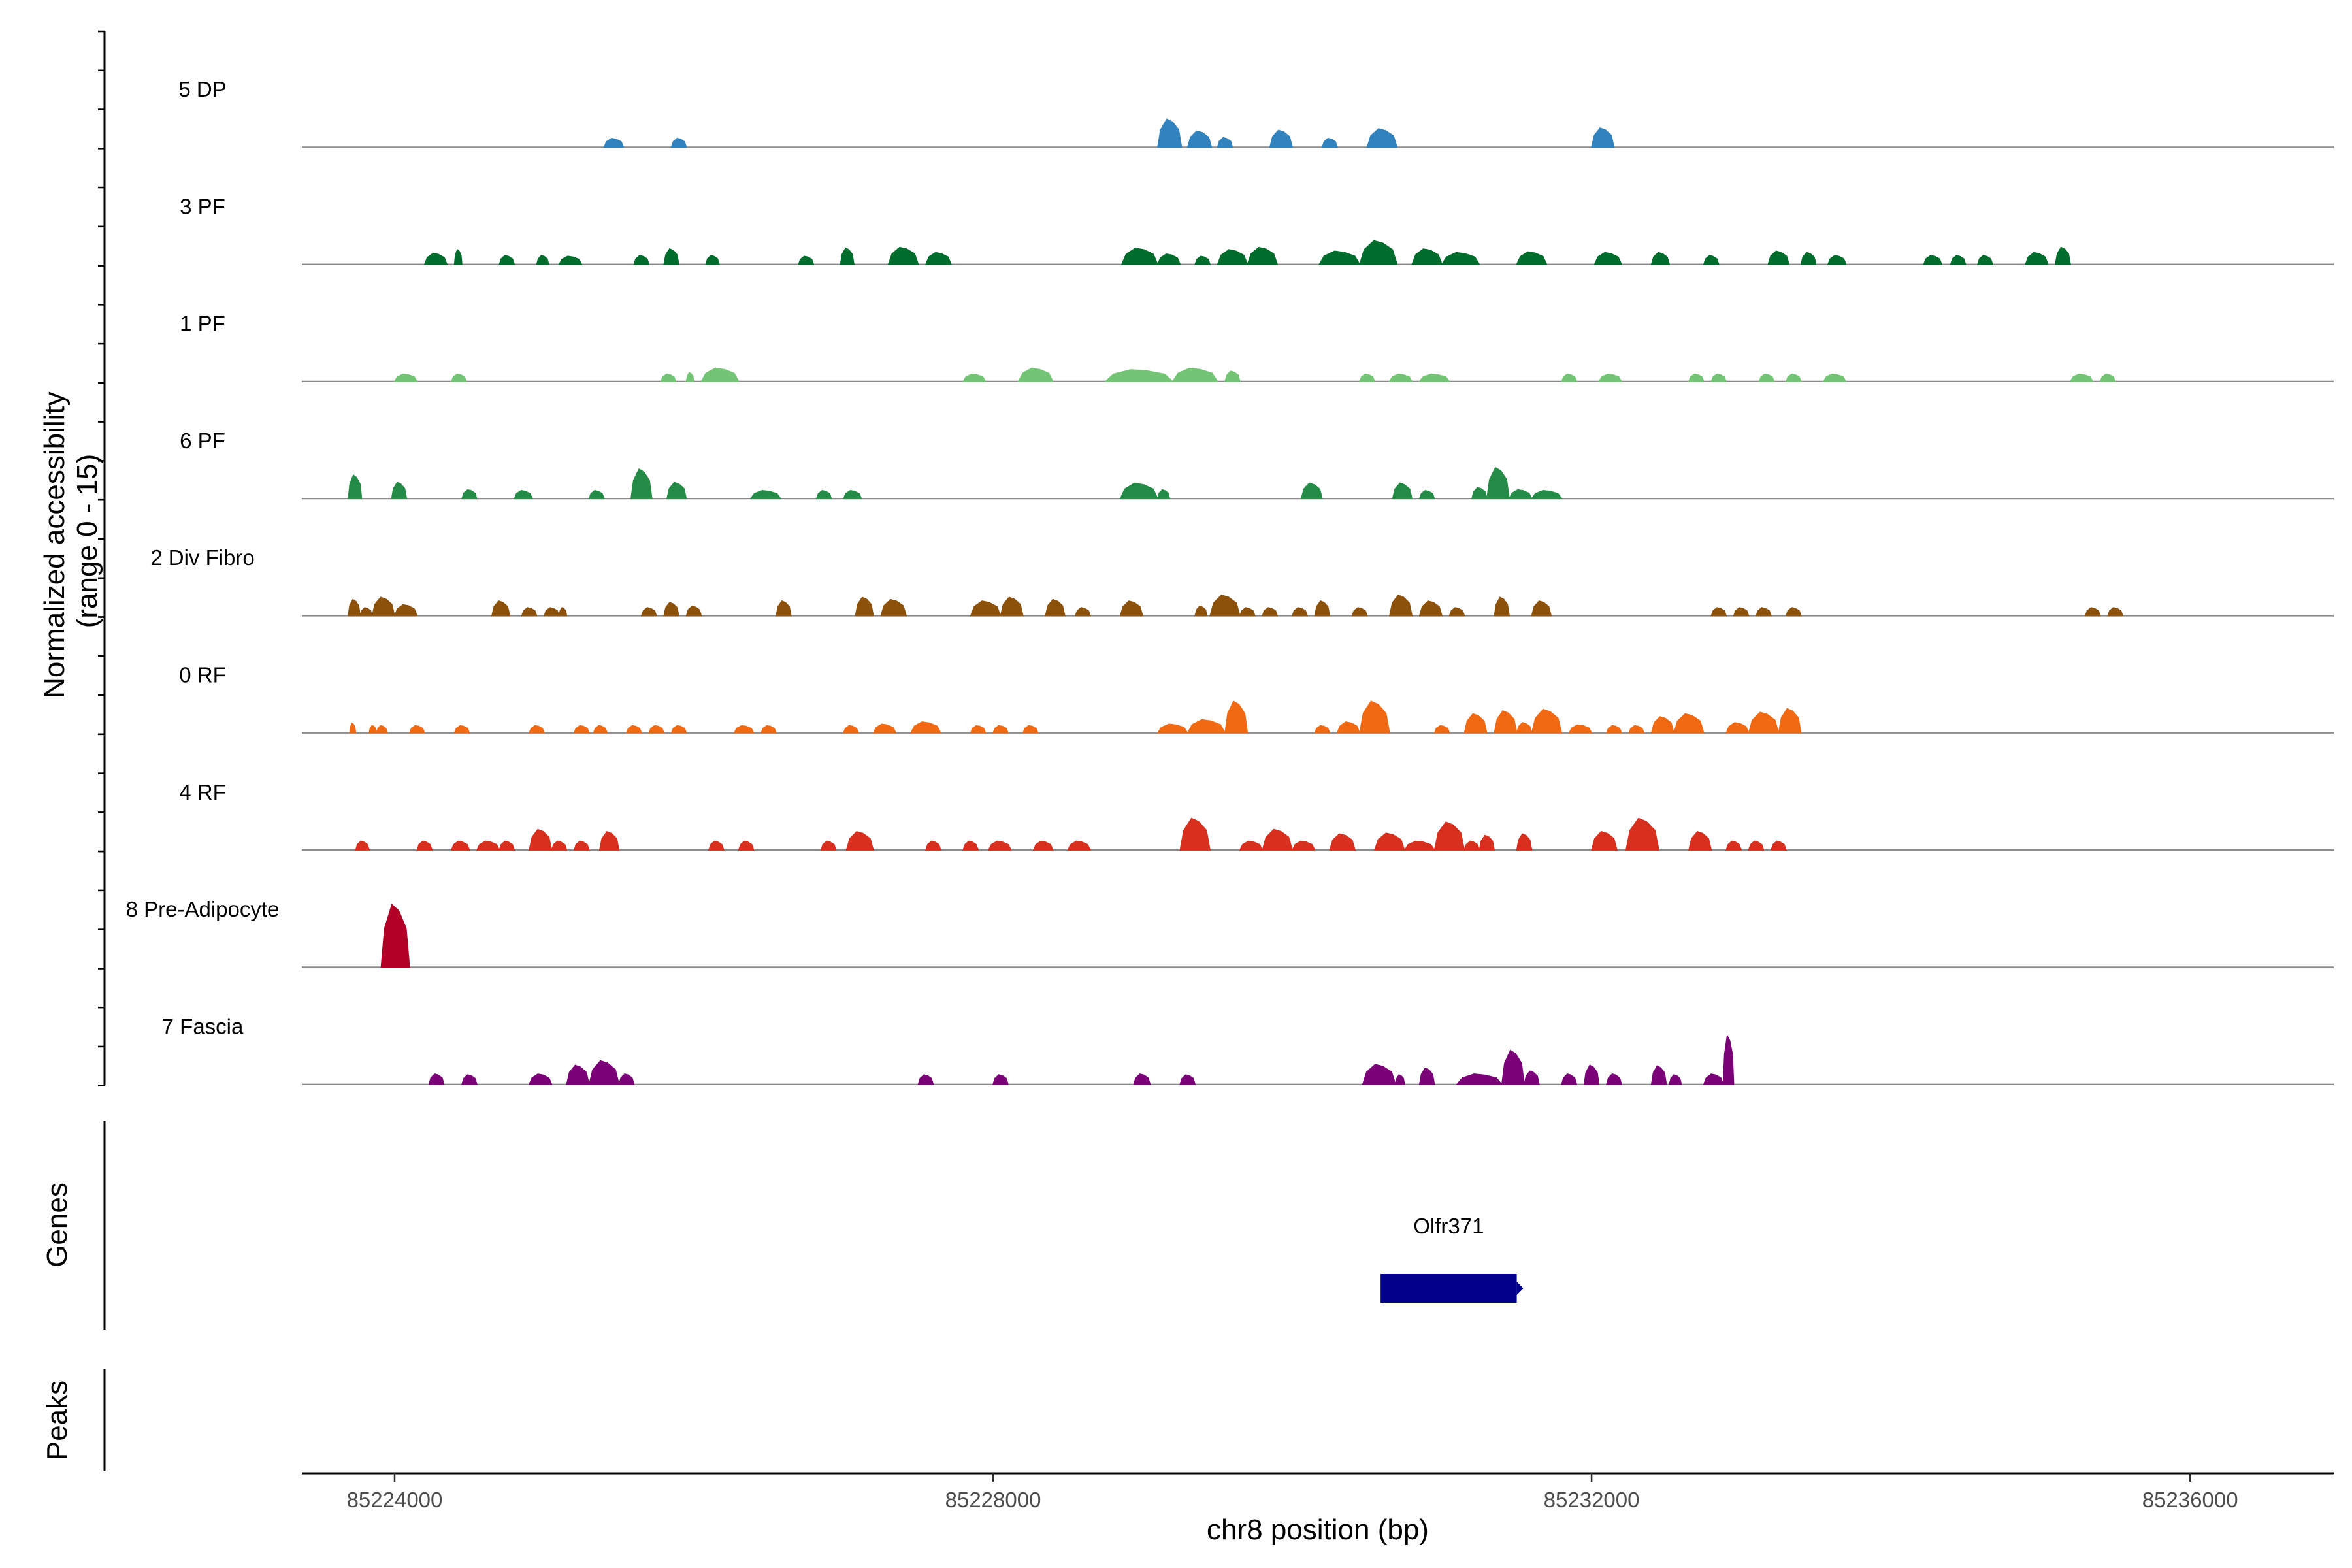 This screenshot has width=2352, height=1568. I want to click on coverage-y-axis-label: Normalized accessibility (range 0 - 15), so click(71, 541).